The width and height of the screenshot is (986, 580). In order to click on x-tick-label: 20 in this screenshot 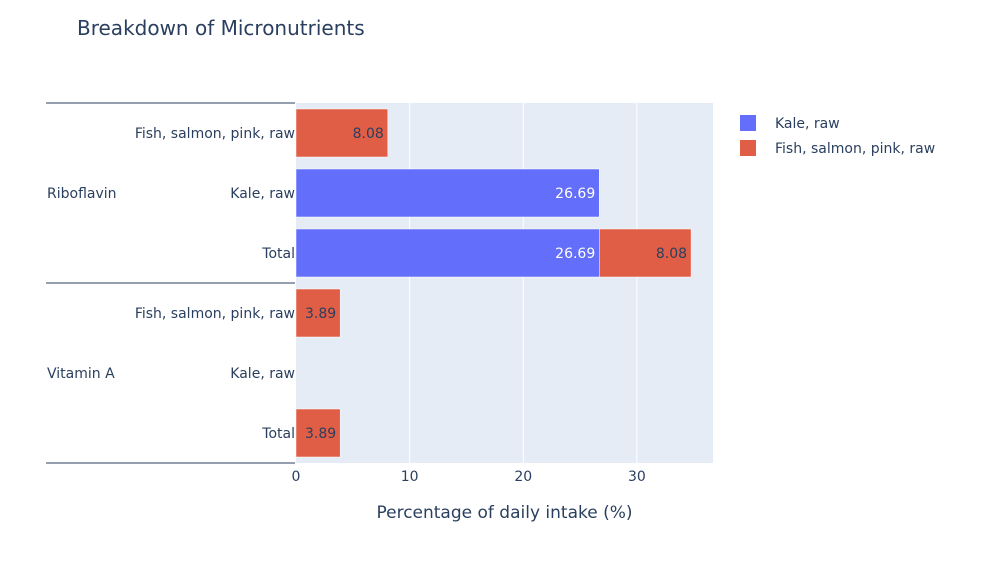, I will do `click(523, 477)`.